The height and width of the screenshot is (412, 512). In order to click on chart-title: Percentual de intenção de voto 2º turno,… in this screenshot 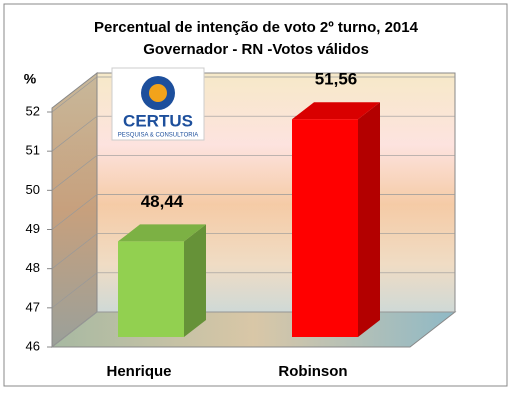, I will do `click(256, 27)`.